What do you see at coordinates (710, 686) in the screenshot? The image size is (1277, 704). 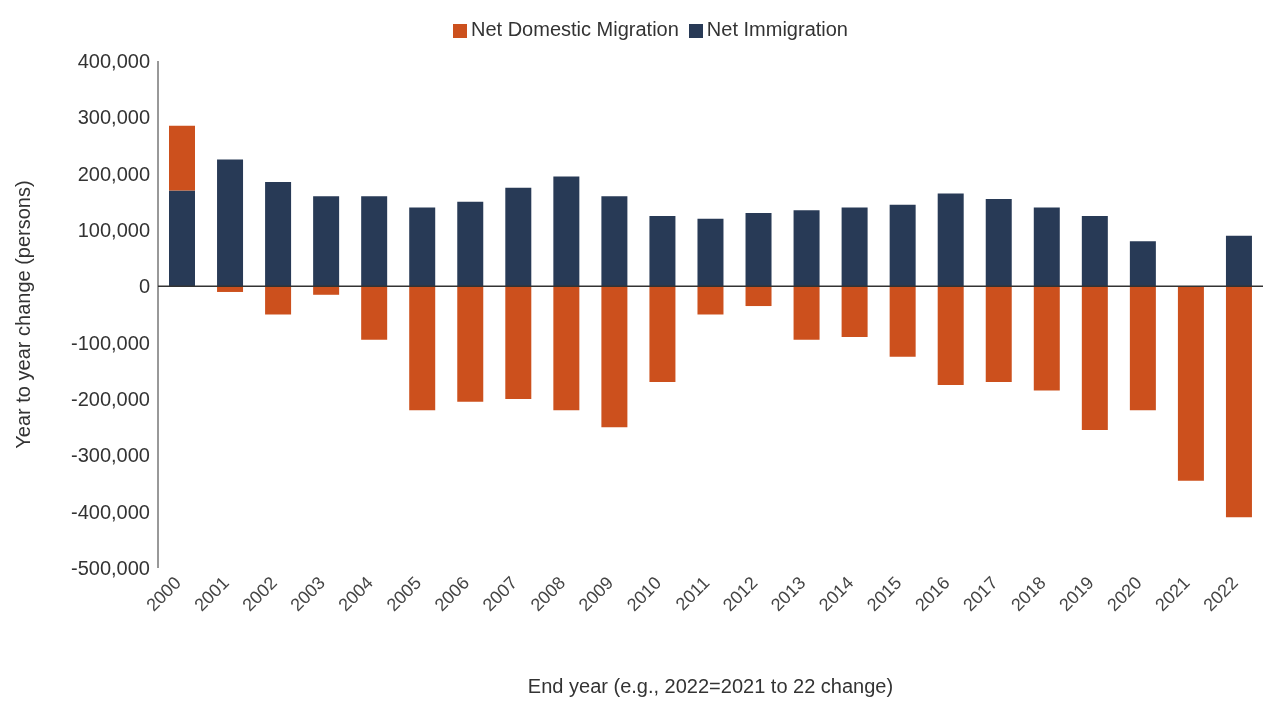 I see `x-axis-title: End year (e.g., 2022=2021 to 22 change)` at bounding box center [710, 686].